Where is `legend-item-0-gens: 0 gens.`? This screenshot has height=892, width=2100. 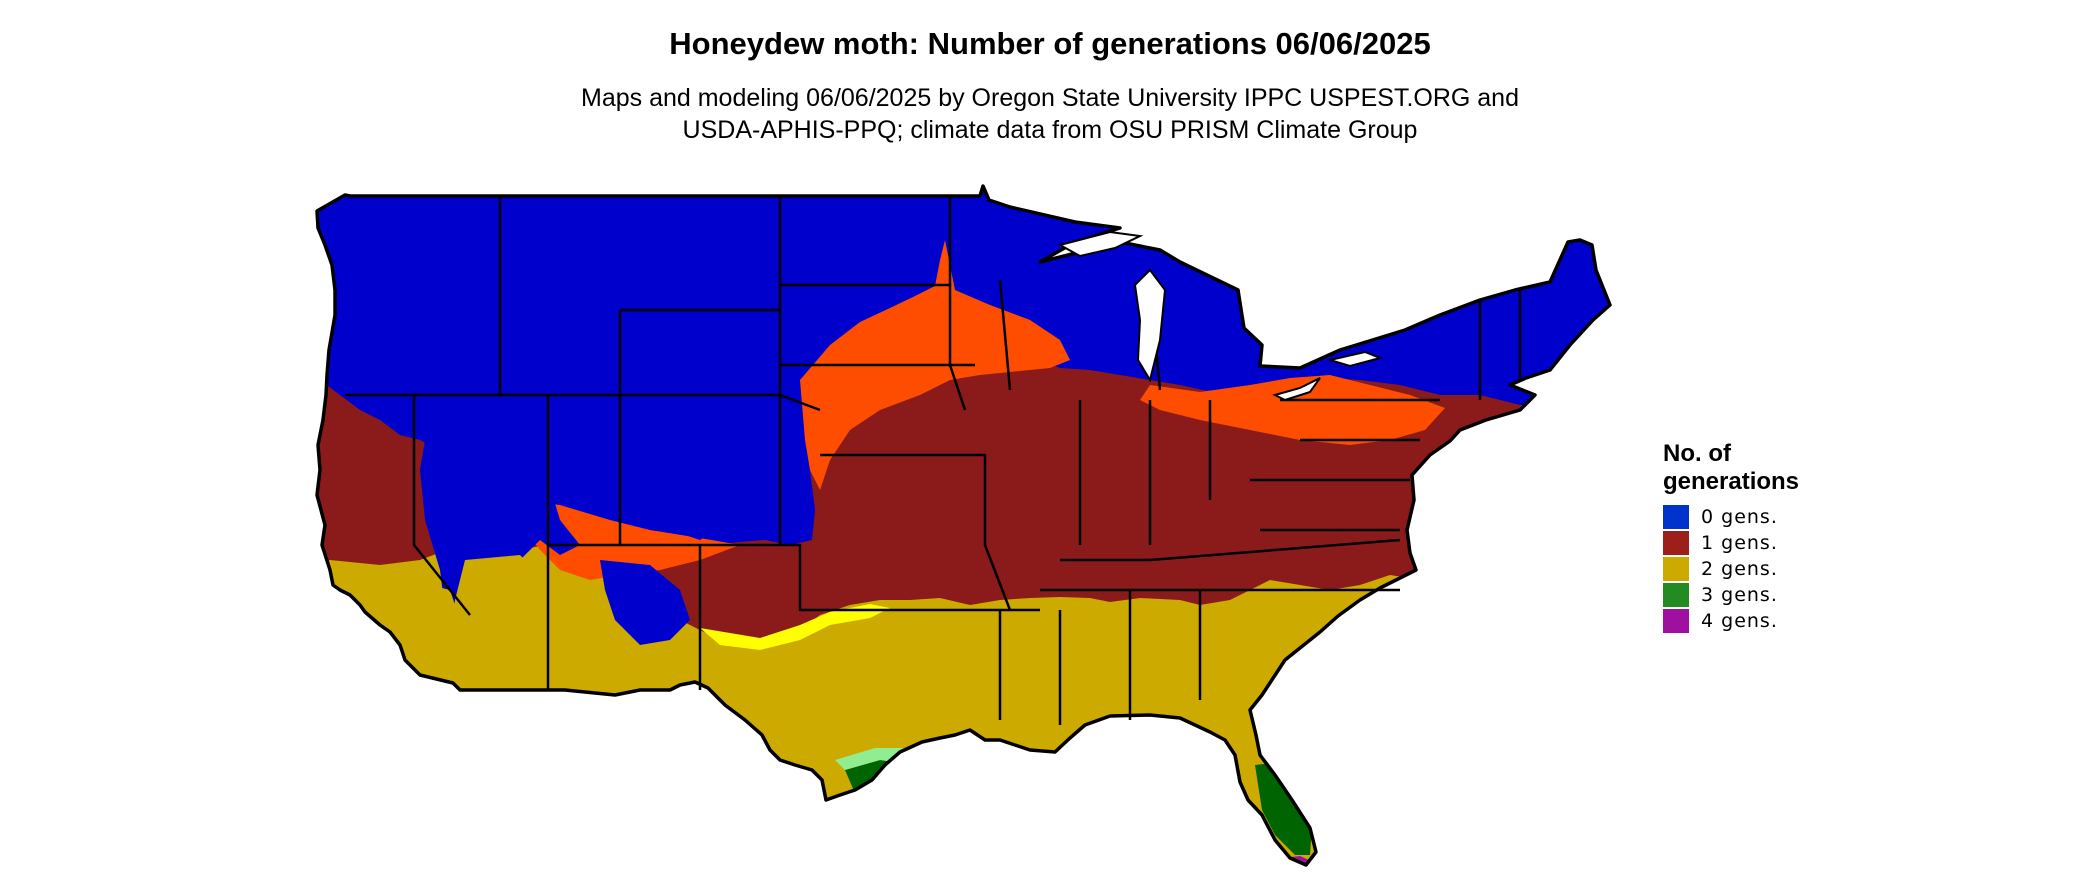
legend-item-0-gens: 0 gens. is located at coordinates (1731, 517).